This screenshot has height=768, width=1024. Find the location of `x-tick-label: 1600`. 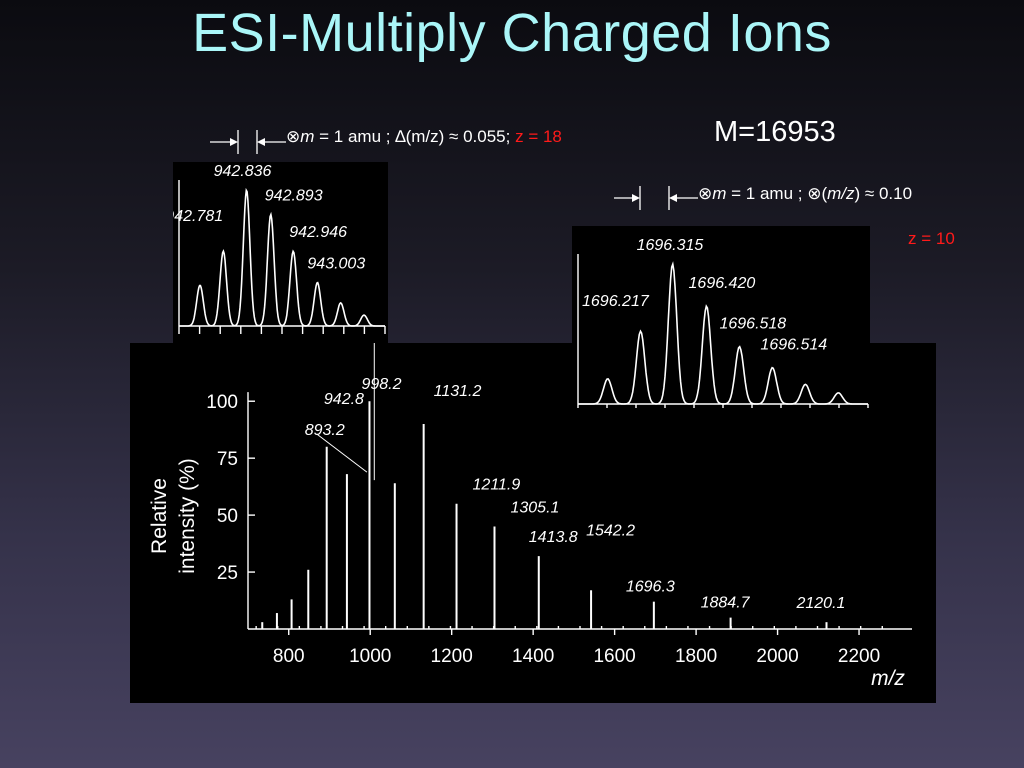

x-tick-label: 1600 is located at coordinates (614, 656).